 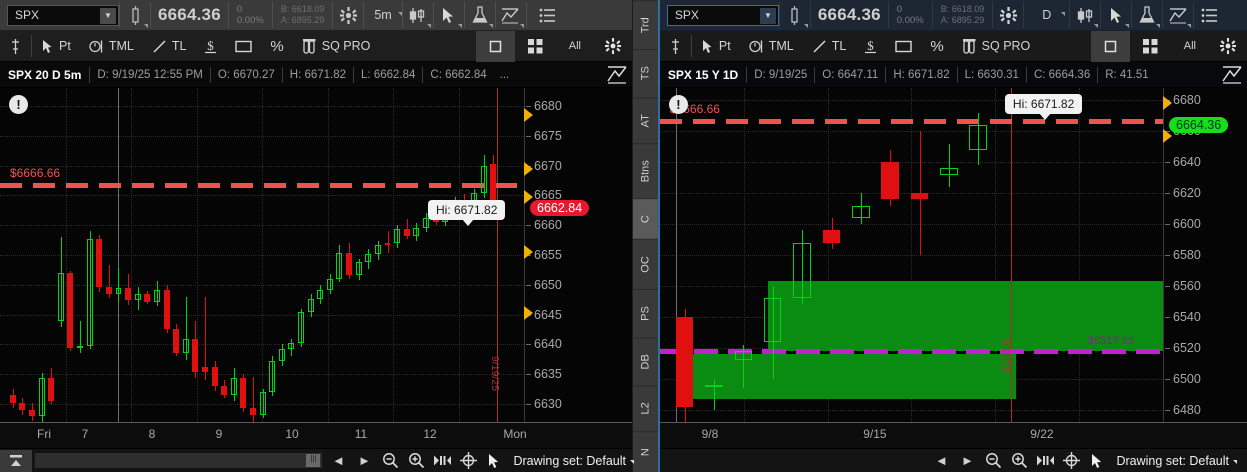 What do you see at coordinates (63, 15) in the screenshot?
I see `symbol-input-left: SPX ▼` at bounding box center [63, 15].